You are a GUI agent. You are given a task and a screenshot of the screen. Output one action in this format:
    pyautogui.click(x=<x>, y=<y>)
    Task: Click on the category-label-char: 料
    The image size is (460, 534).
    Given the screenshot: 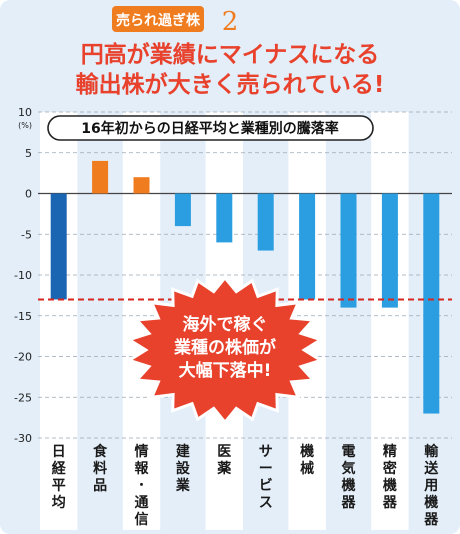 What is the action you would take?
    pyautogui.click(x=100, y=468)
    